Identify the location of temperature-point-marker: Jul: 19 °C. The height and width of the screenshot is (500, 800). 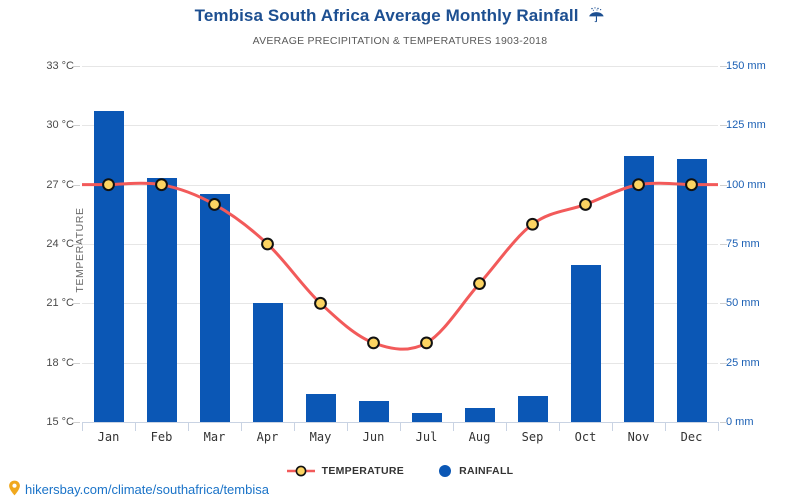
(426, 343).